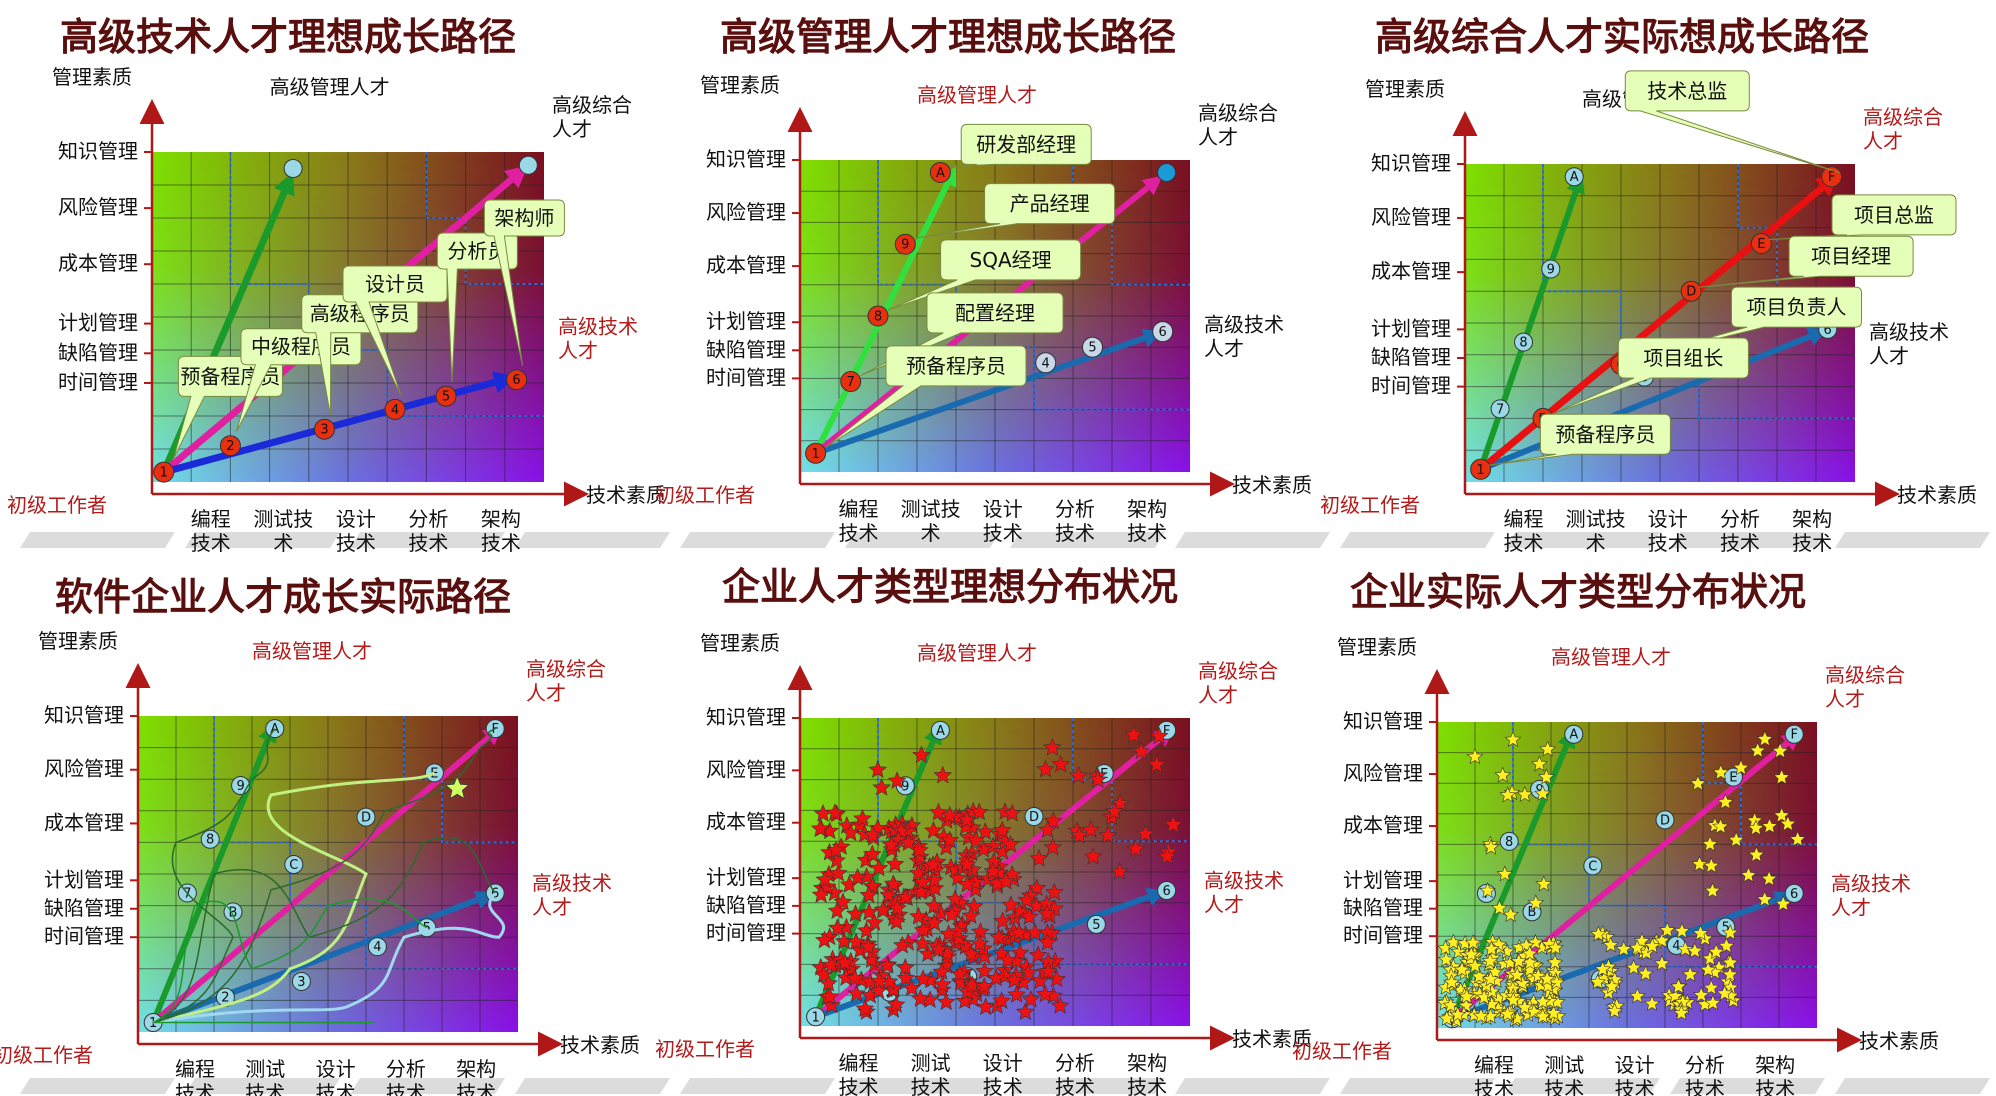 This screenshot has height=1096, width=1996. Describe the element at coordinates (524, 218) in the screenshot. I see `callout-label: 架构师` at that location.